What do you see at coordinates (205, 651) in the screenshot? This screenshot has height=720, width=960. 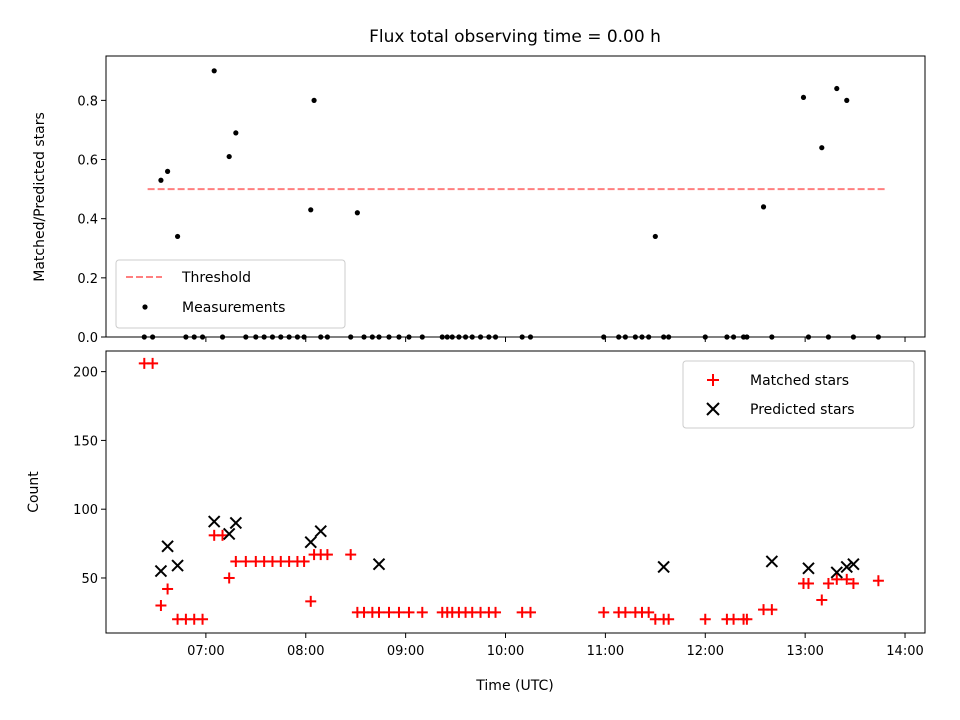 I see `x-tick-label: 07:00` at bounding box center [205, 651].